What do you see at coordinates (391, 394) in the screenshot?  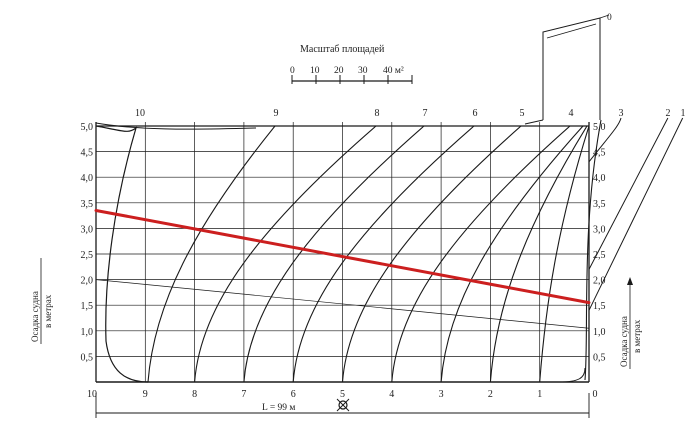 I see `station-bottom-label: 4` at bounding box center [391, 394].